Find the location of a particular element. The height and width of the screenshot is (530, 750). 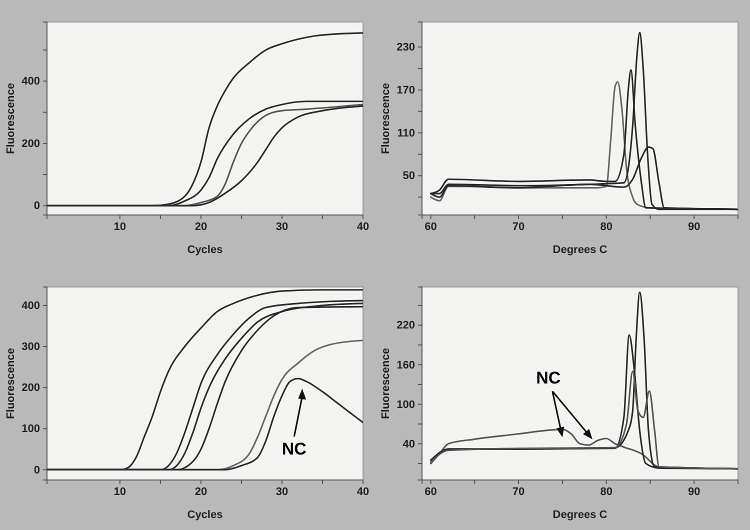

y-tick-label: 170 is located at coordinates (405, 90).